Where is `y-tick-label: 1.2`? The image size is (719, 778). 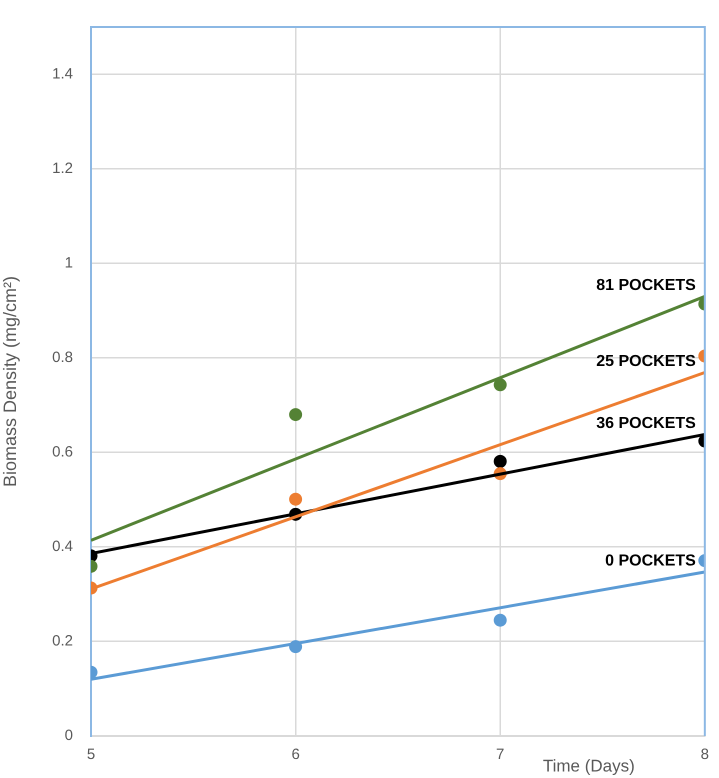
y-tick-label: 1.2 is located at coordinates (62, 168).